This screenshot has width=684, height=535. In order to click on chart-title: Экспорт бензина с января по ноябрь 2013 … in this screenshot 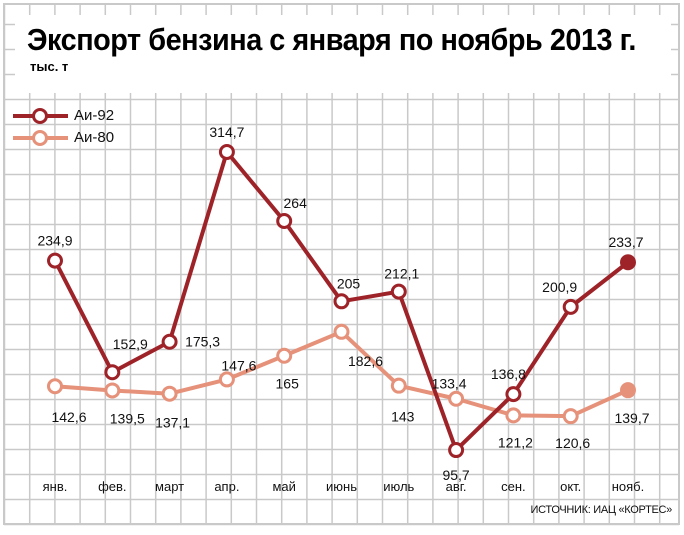, I will do `click(331, 39)`.